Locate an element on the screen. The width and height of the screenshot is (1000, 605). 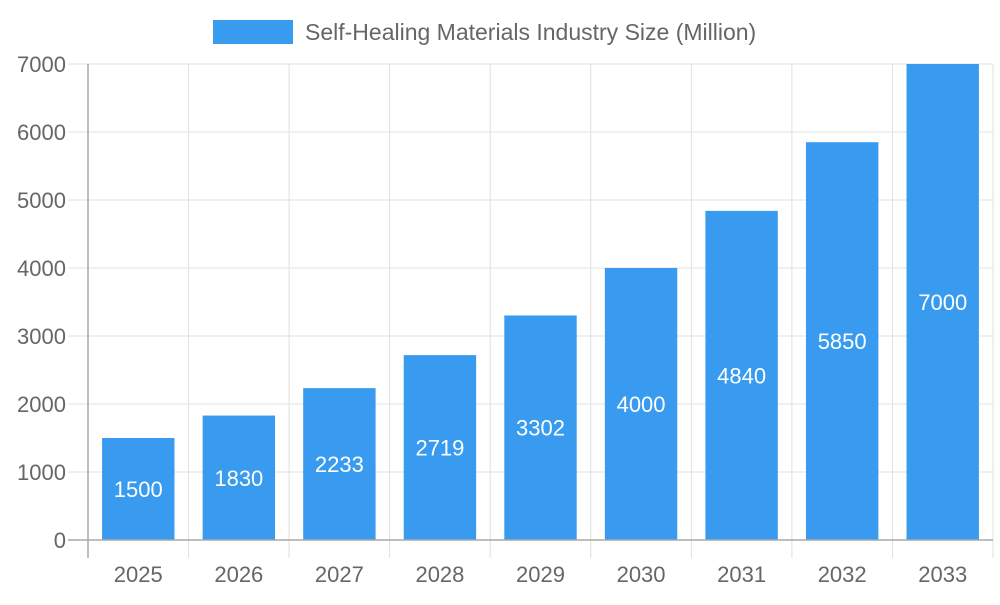
data-label: 1830 is located at coordinates (238, 478).